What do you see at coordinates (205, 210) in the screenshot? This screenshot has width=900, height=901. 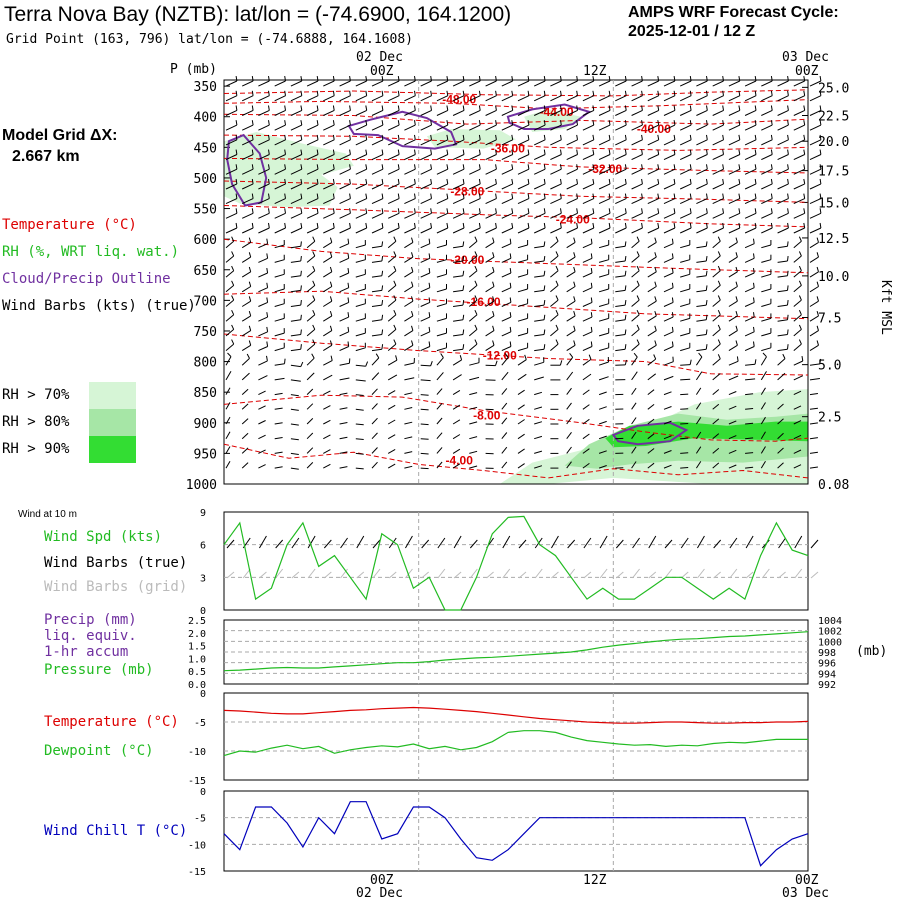 I see `pressure-level-label: 550` at bounding box center [205, 210].